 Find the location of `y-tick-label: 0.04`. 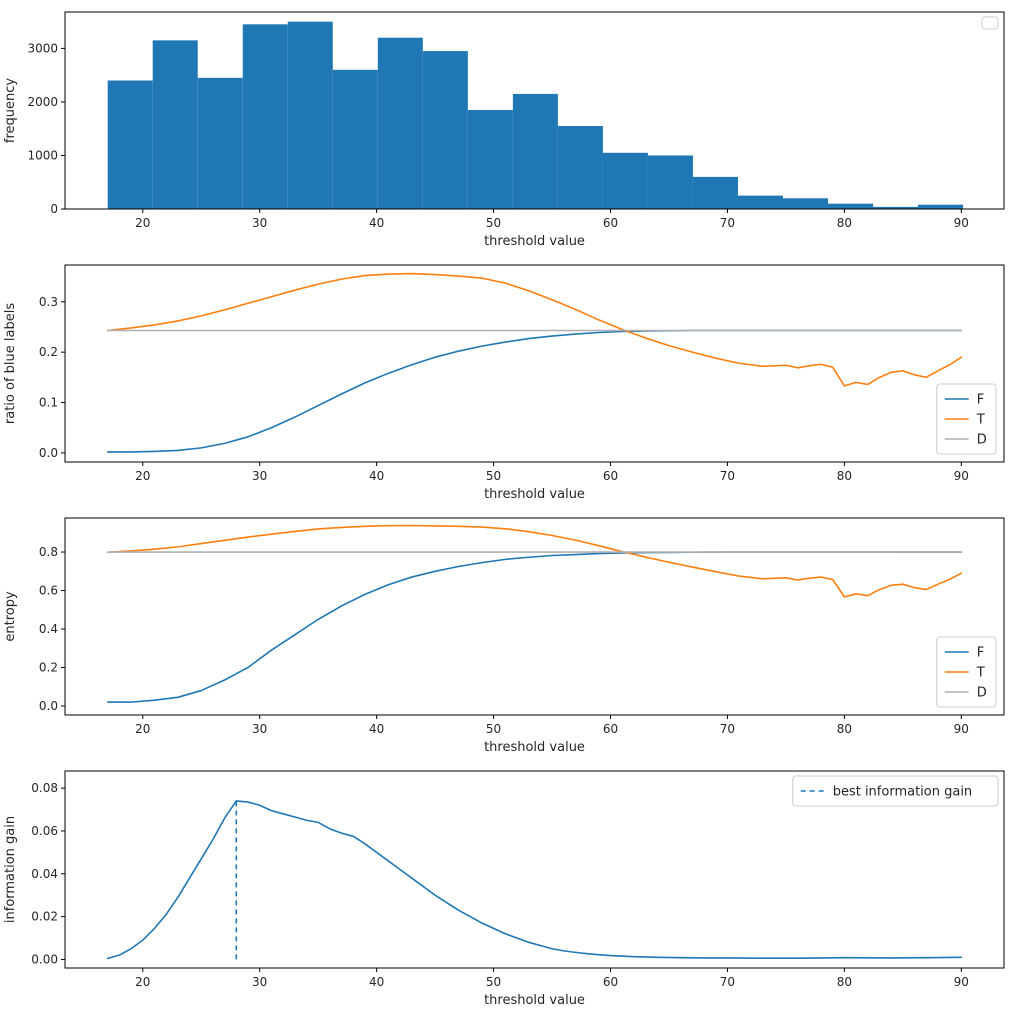

y-tick-label: 0.04 is located at coordinates (44, 874).